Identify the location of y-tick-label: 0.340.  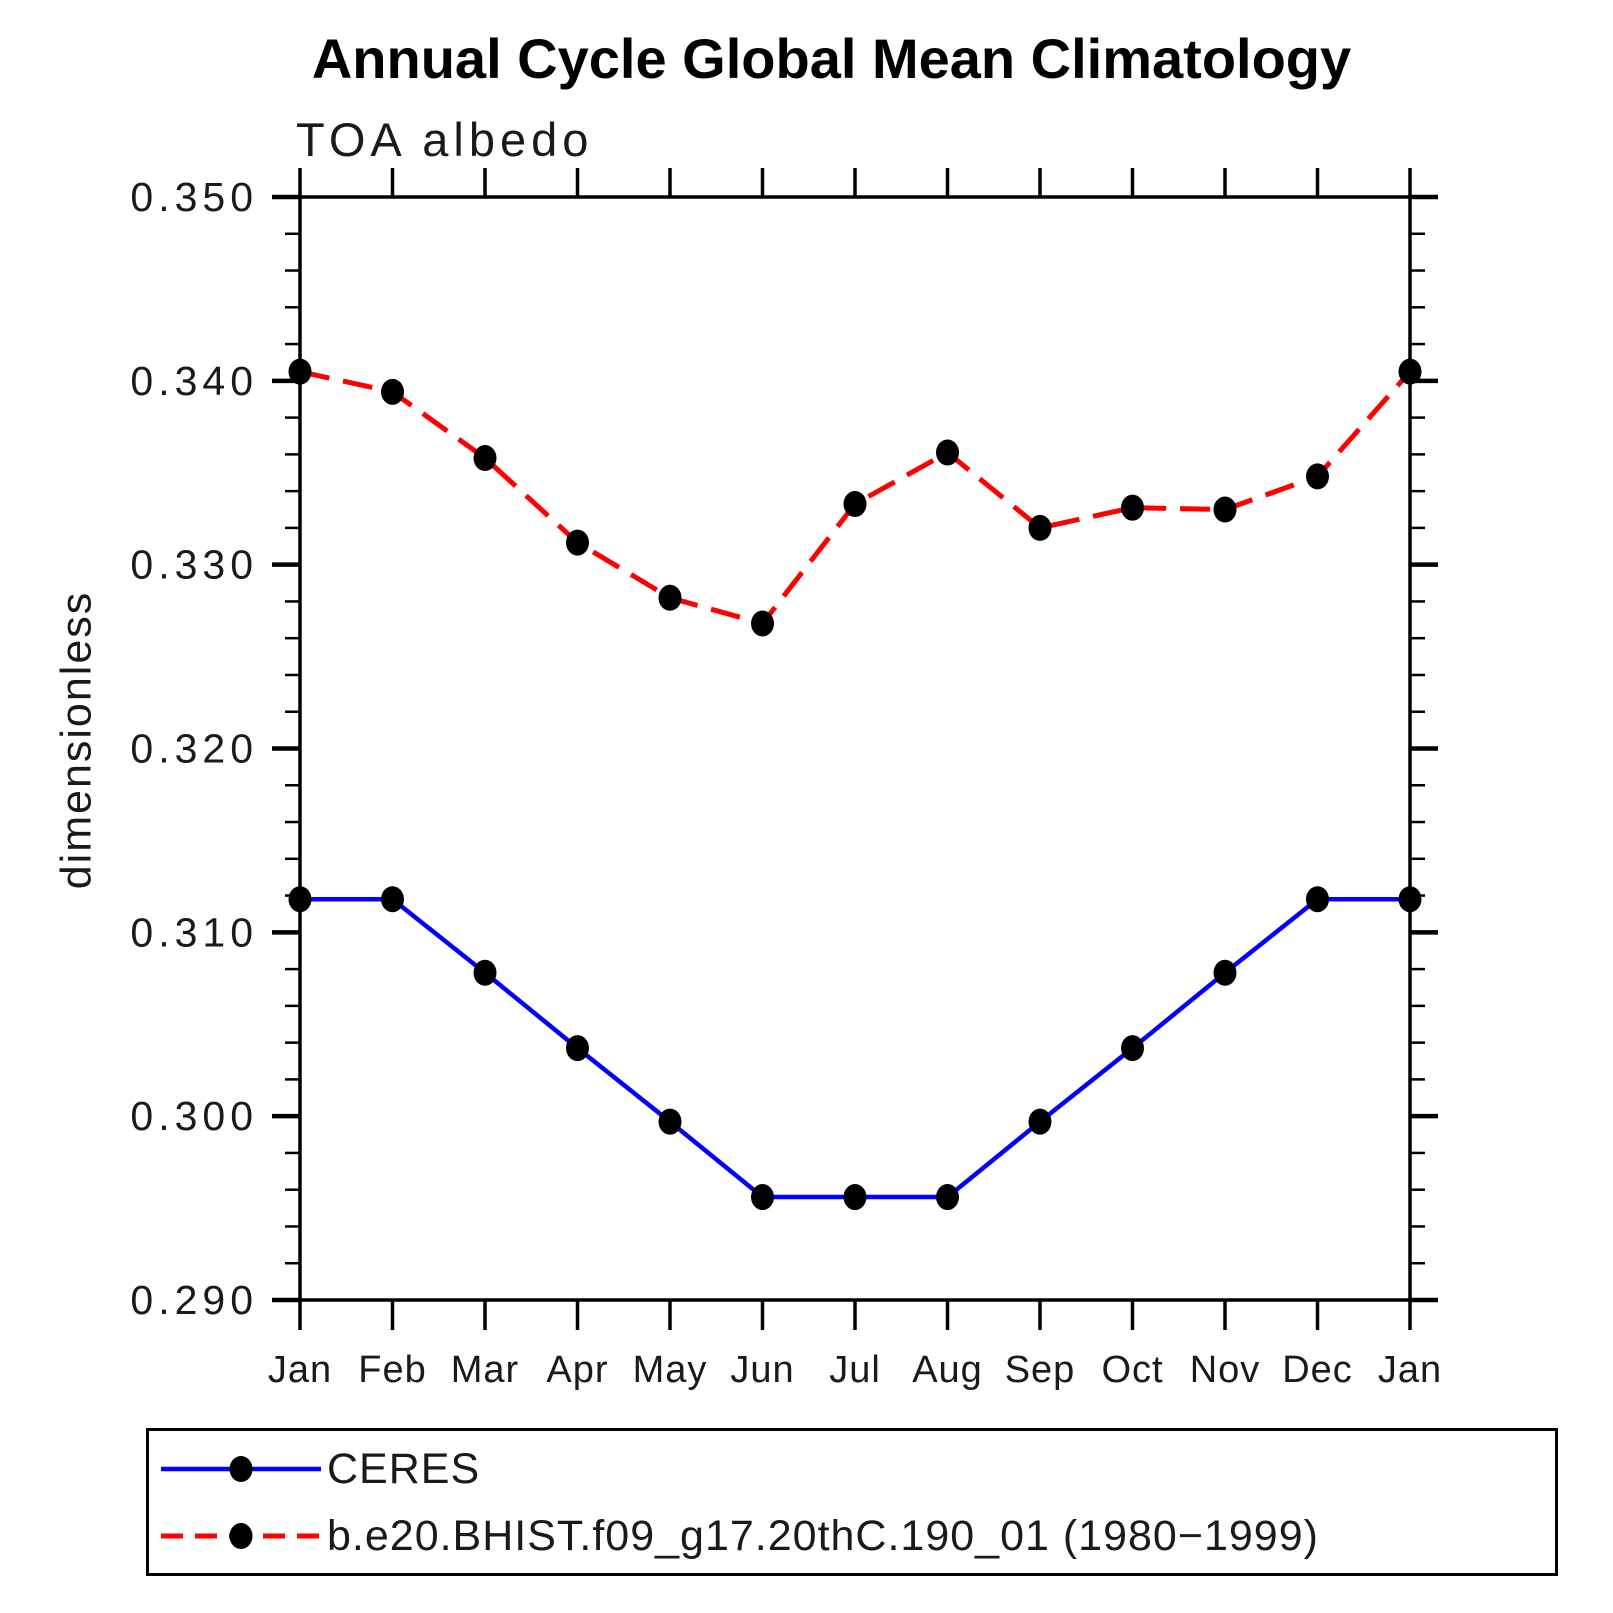
(194, 381).